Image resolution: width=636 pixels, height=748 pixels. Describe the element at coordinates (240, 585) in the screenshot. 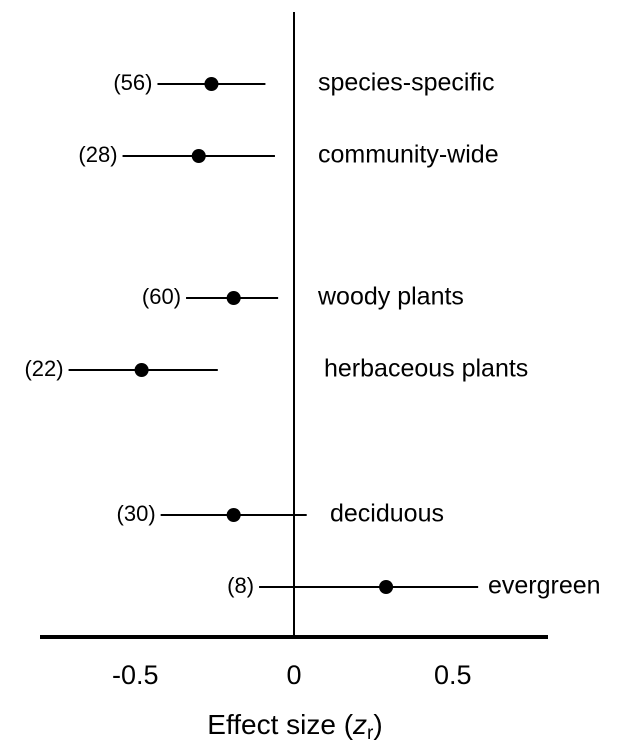

I see `sample-size-label: (8)` at that location.